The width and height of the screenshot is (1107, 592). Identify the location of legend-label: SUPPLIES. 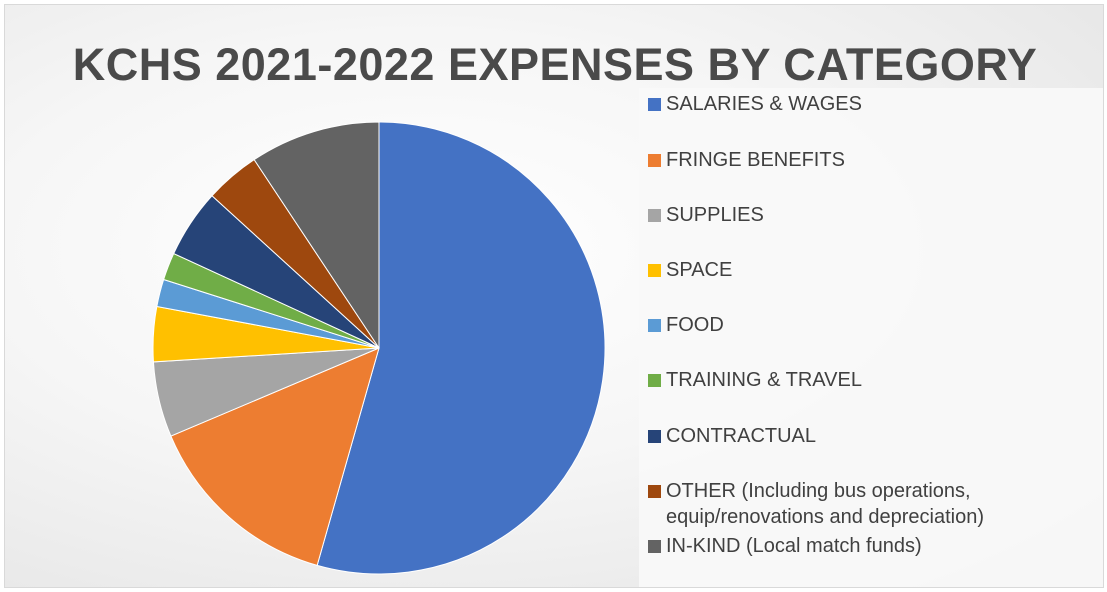
(715, 215).